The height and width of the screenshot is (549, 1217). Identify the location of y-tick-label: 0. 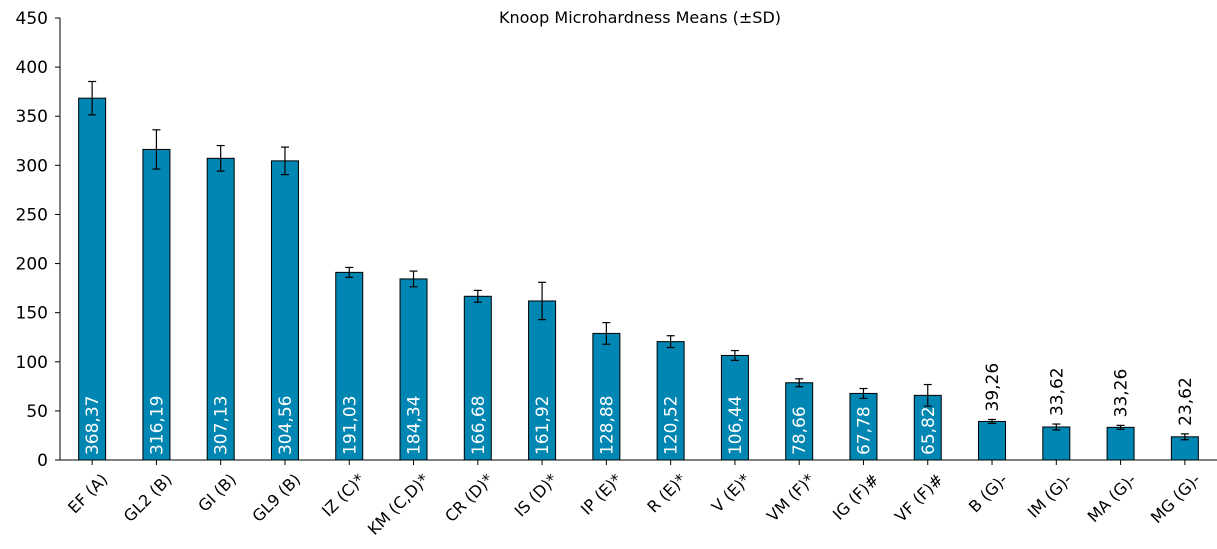
(42, 461).